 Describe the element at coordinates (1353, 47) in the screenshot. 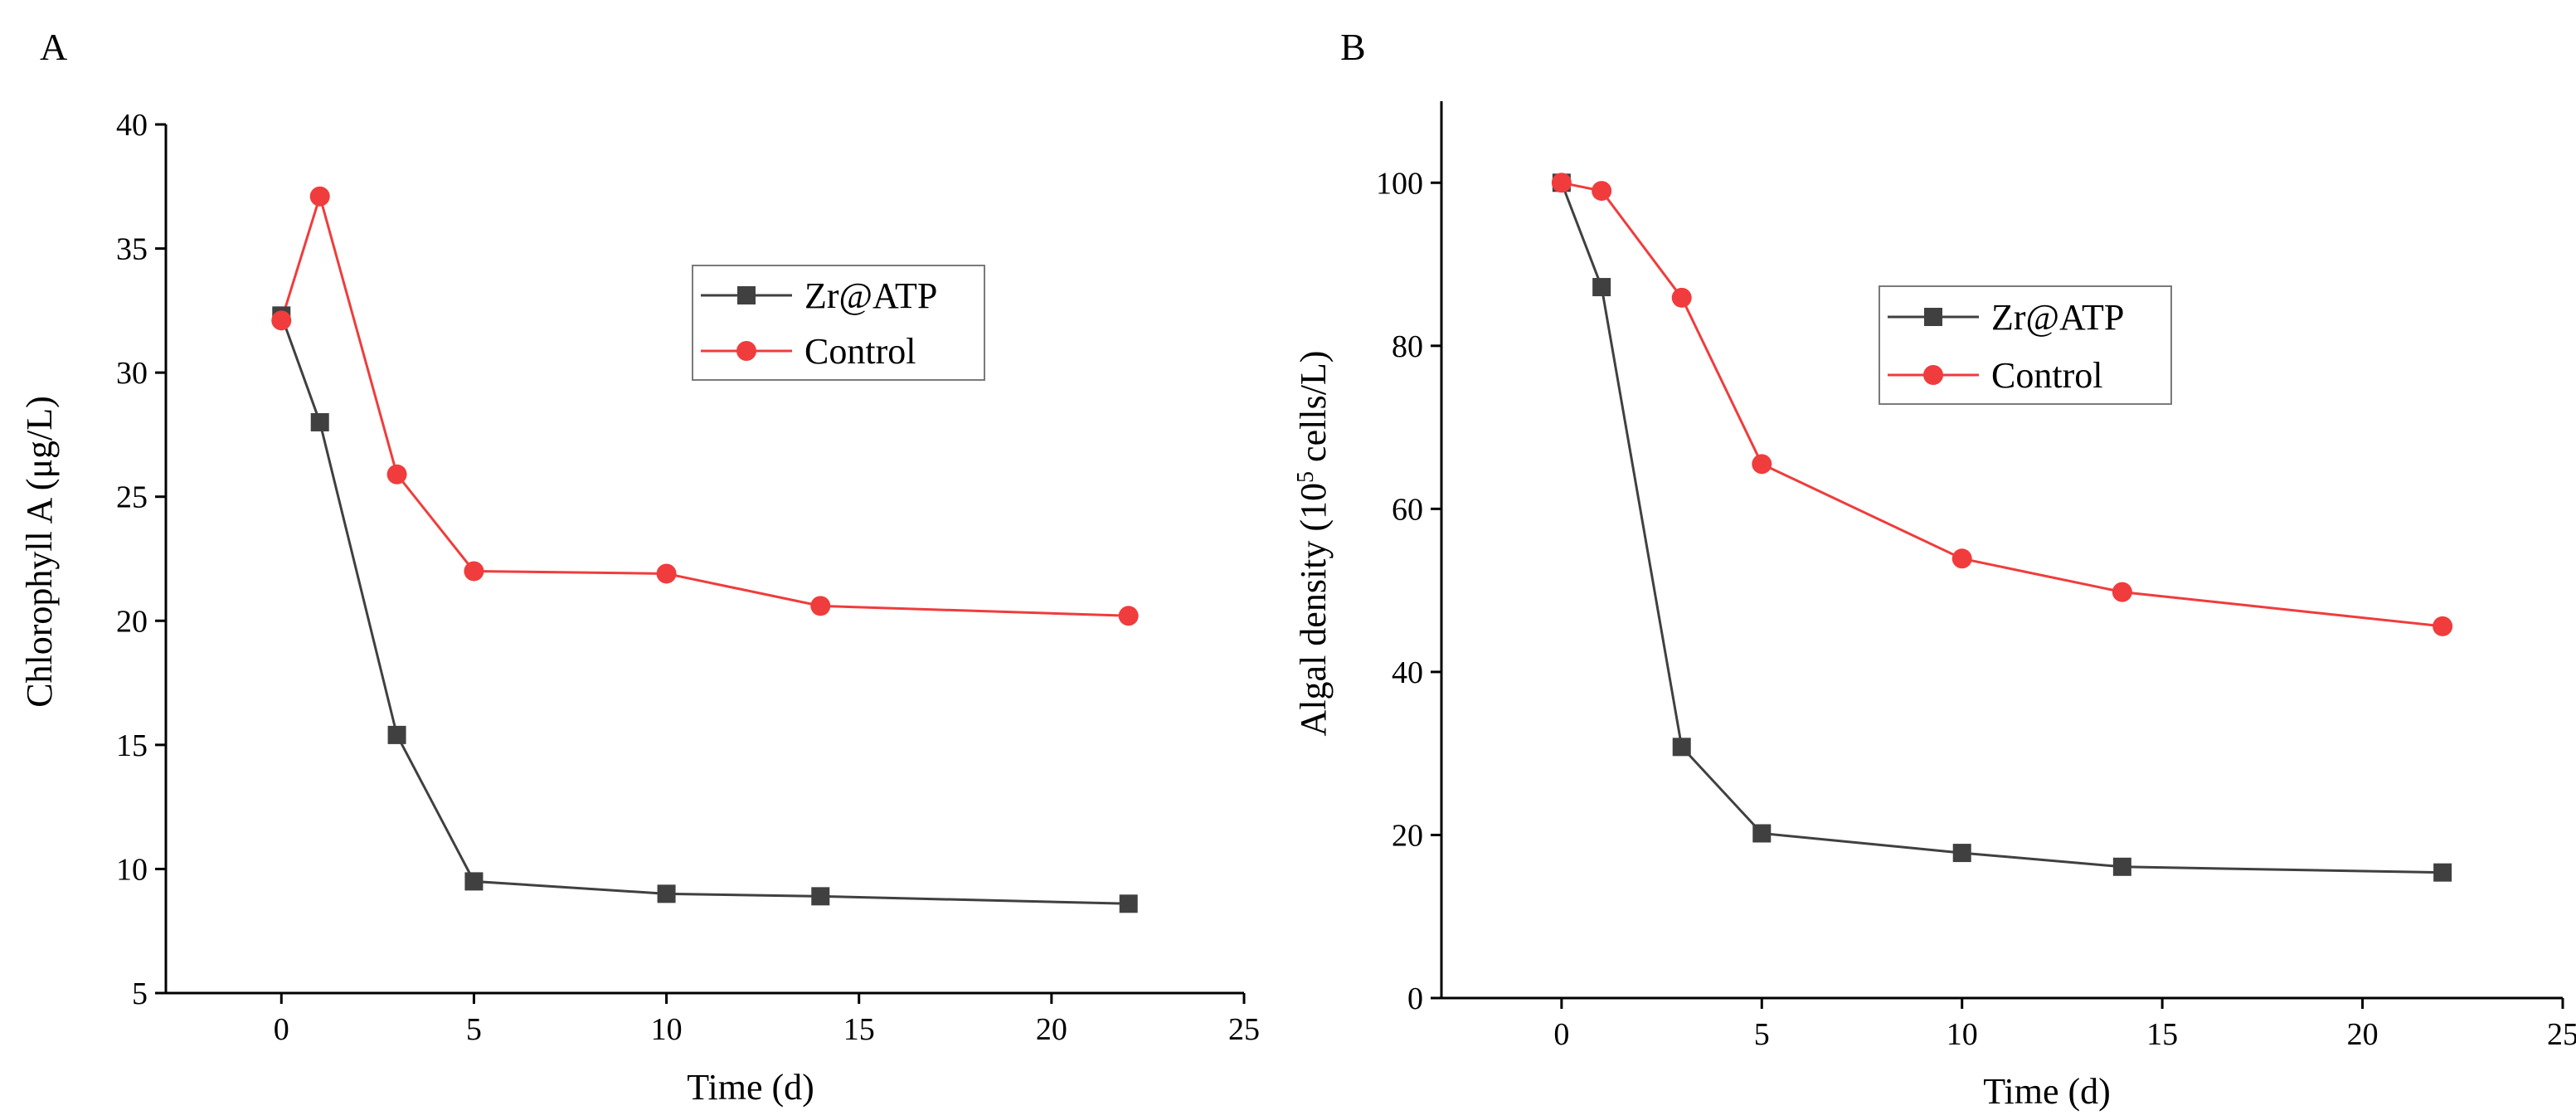

I see `panel-b-label: B` at that location.